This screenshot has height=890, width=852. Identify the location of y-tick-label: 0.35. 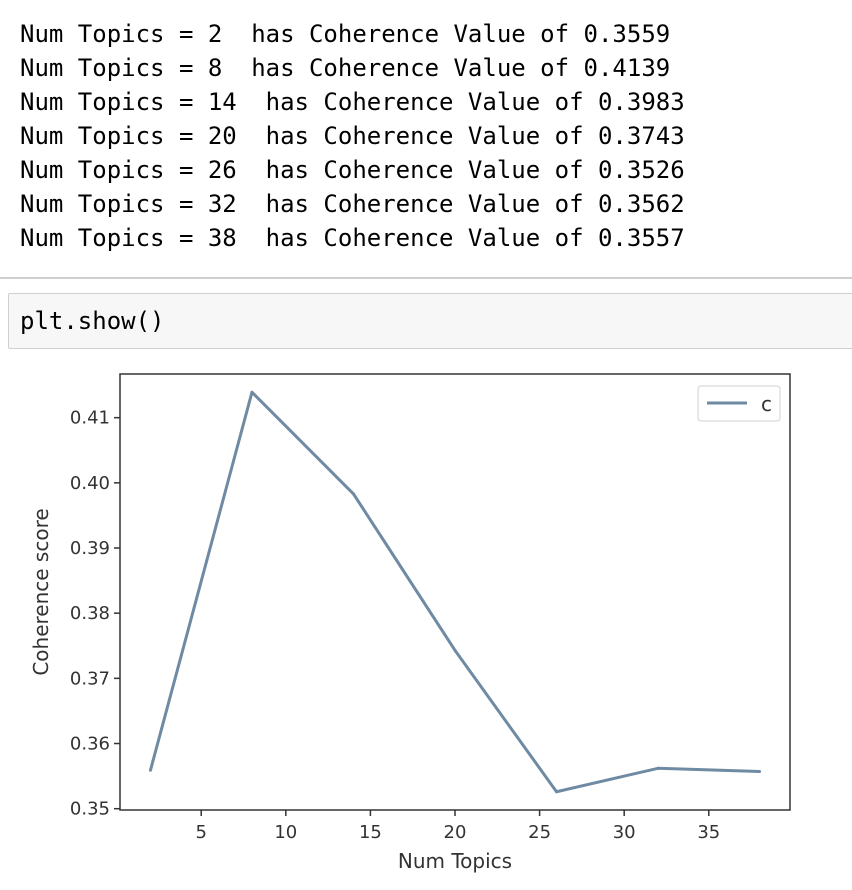
(90, 809).